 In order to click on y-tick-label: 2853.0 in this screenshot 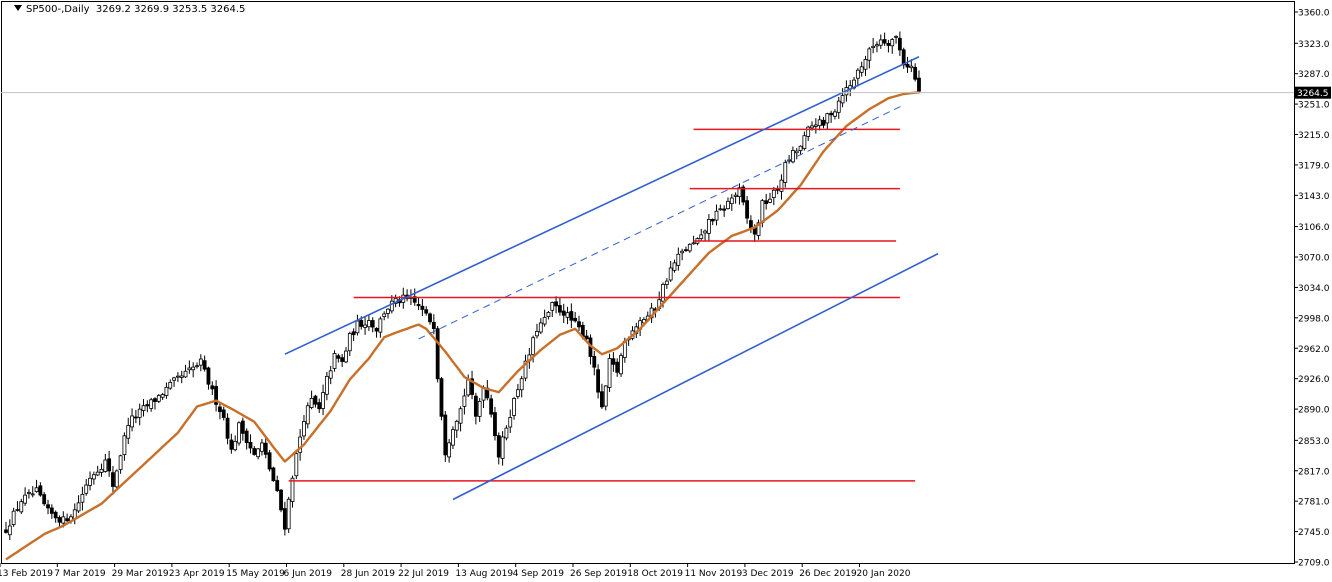, I will do `click(1314, 442)`.